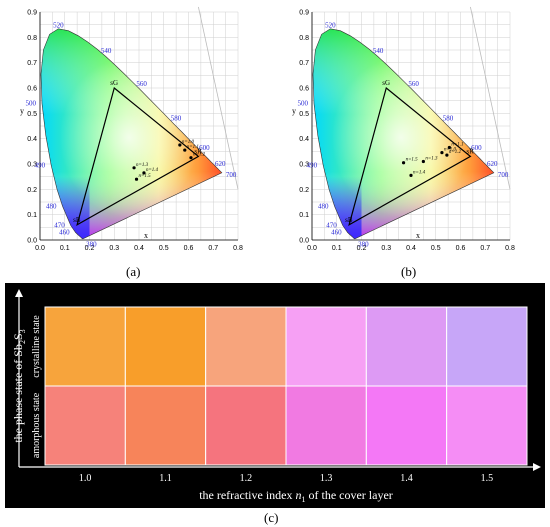 Image resolution: width=550 pixels, height=527 pixels. Describe the element at coordinates (152, 170) in the screenshot. I see `data-point-label: n=1.4` at that location.